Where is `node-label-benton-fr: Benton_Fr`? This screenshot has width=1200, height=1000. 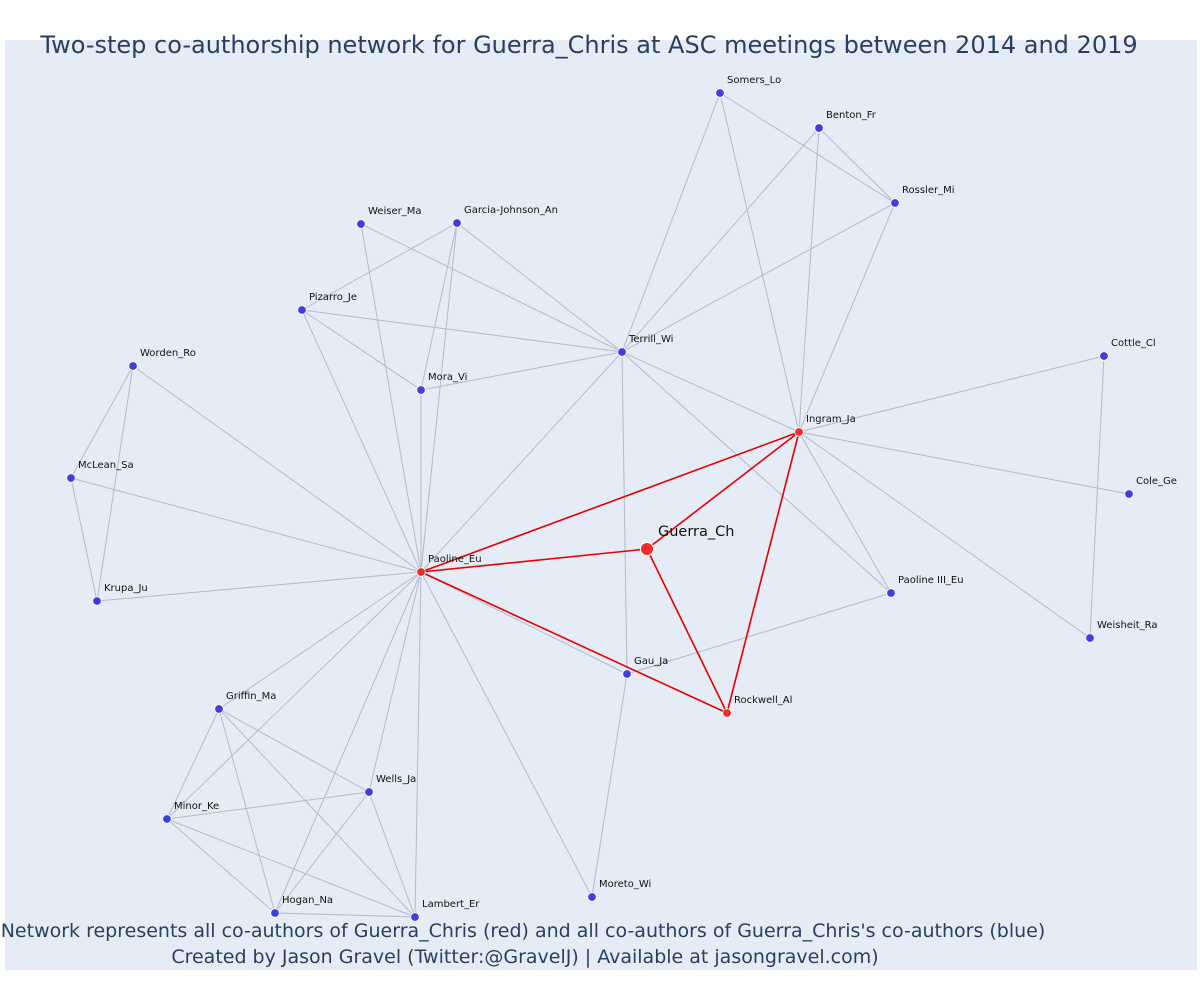 node-label-benton-fr: Benton_Fr is located at coordinates (851, 115).